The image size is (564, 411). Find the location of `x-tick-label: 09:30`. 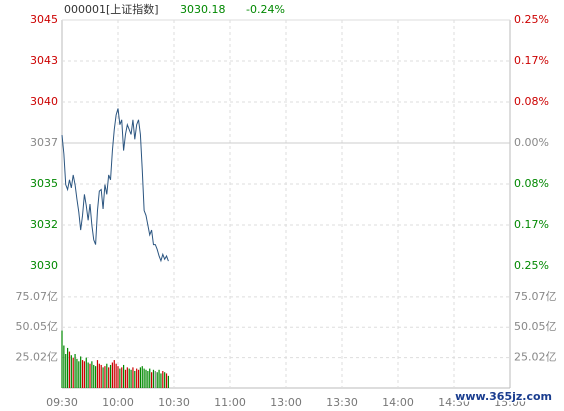

x-tick-label: 09:30 is located at coordinates (62, 402).